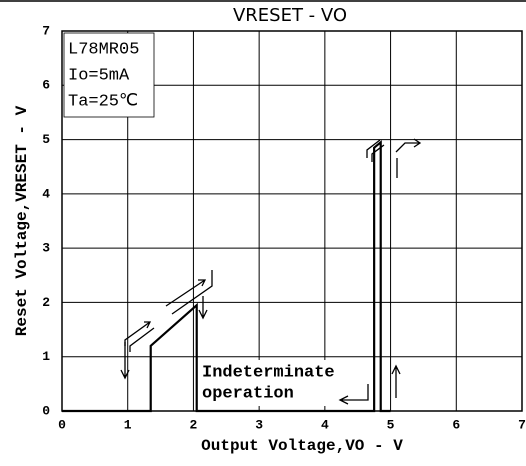 This screenshot has height=466, width=526. What do you see at coordinates (194, 424) in the screenshot?
I see `x-tick-label: 2` at bounding box center [194, 424].